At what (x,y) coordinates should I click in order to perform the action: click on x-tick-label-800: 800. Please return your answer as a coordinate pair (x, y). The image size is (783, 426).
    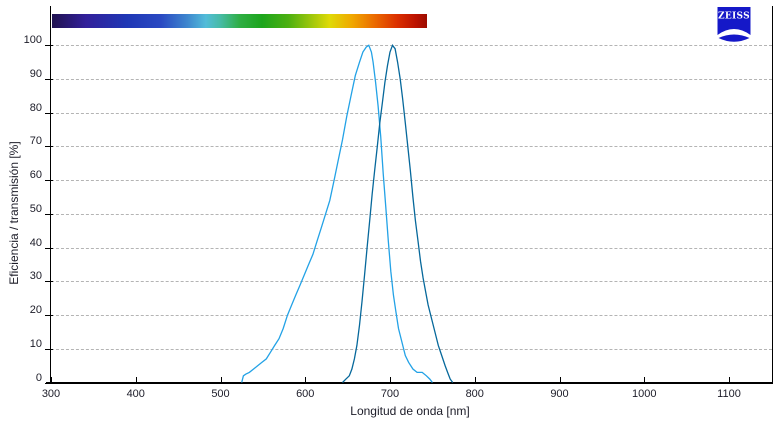
    Looking at the image, I should click on (474, 394).